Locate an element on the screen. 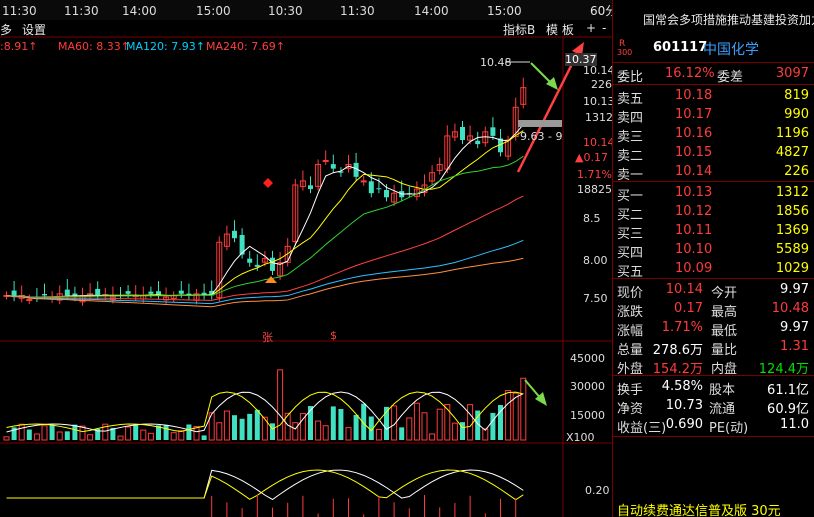 This screenshot has height=517, width=814. macd-line is located at coordinates (265, 485).